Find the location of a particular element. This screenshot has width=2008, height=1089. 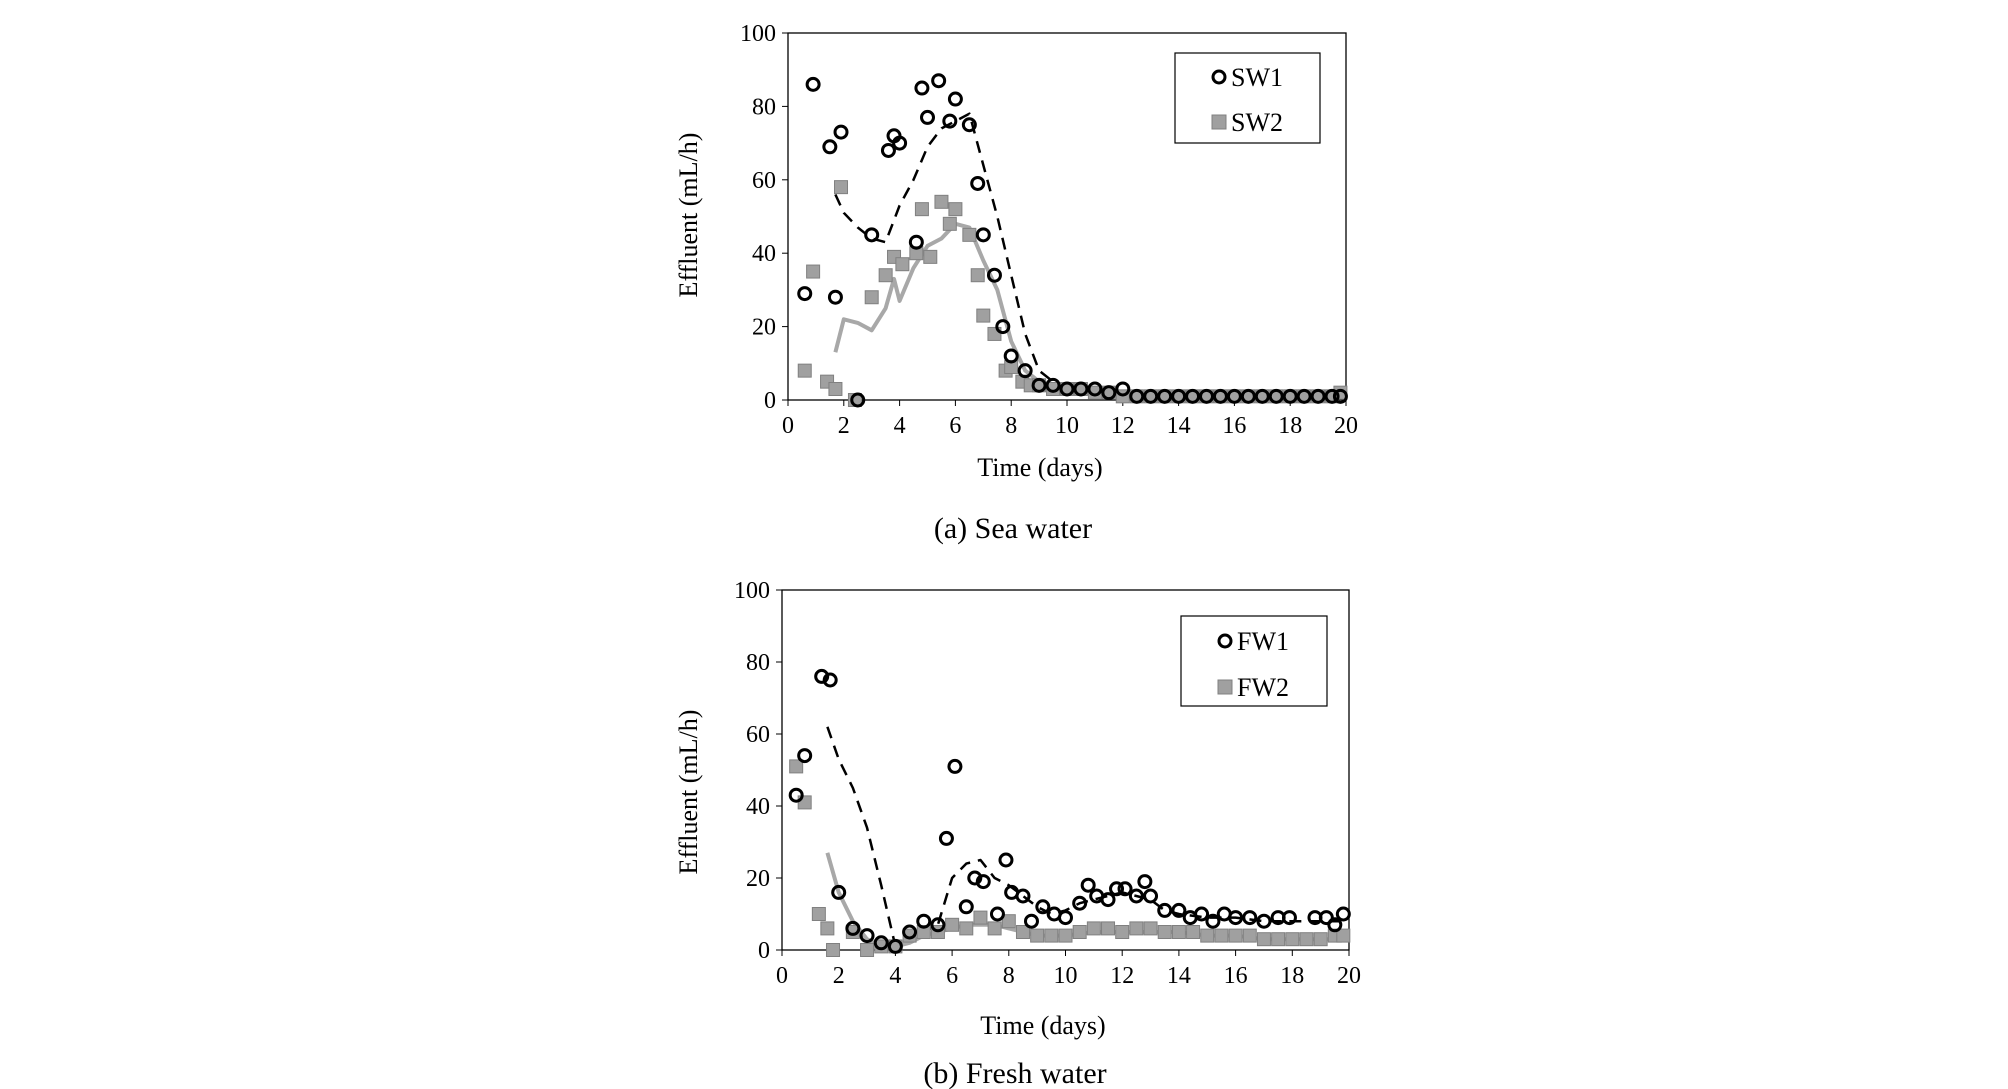

y-tick-label: 40 is located at coordinates (758, 807).